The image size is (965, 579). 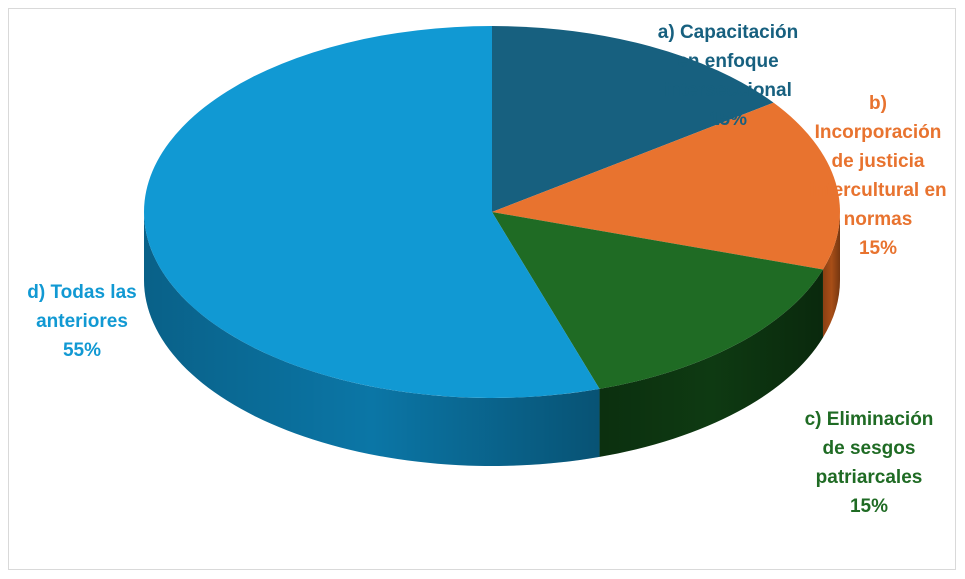 I want to click on data-label-line-2-1: de sesgos, so click(x=869, y=448).